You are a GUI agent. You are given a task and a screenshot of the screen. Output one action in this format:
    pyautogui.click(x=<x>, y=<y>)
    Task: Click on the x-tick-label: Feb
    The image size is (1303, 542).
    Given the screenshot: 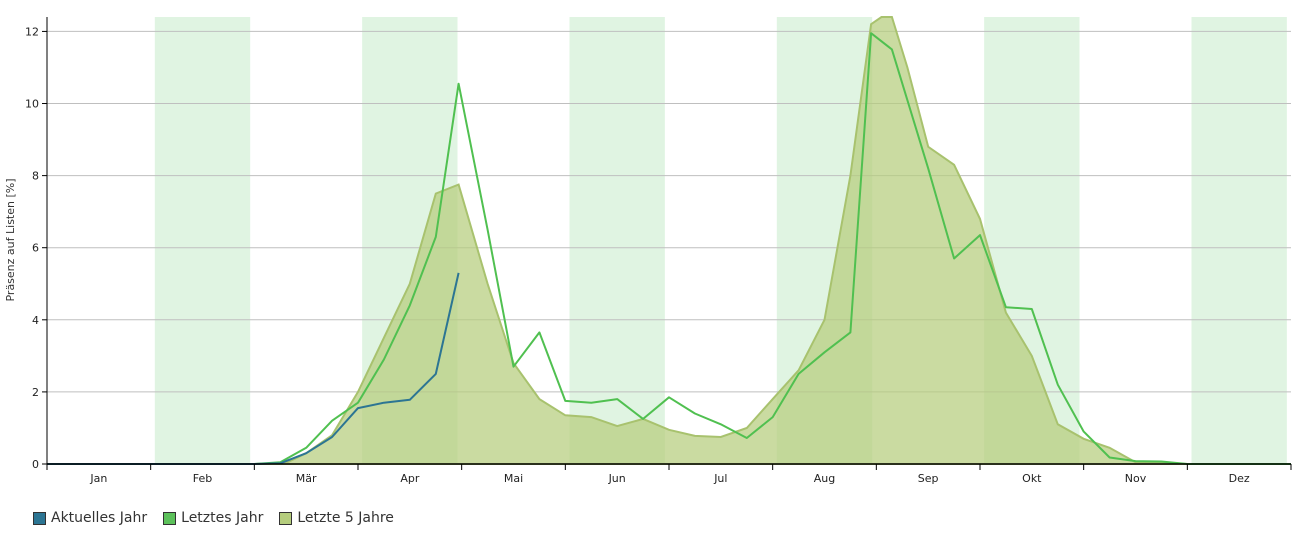 What is the action you would take?
    pyautogui.click(x=202, y=478)
    